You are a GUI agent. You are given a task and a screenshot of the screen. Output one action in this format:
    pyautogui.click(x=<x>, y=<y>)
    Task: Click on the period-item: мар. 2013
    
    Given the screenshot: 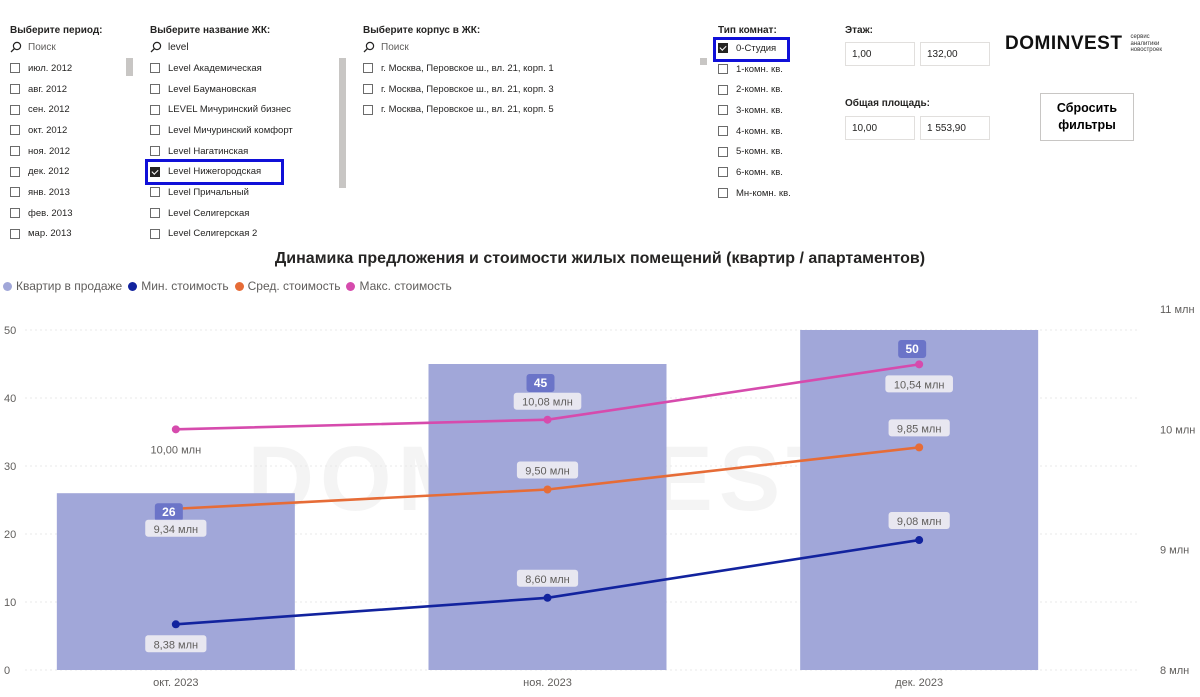 What is the action you would take?
    pyautogui.click(x=67, y=234)
    